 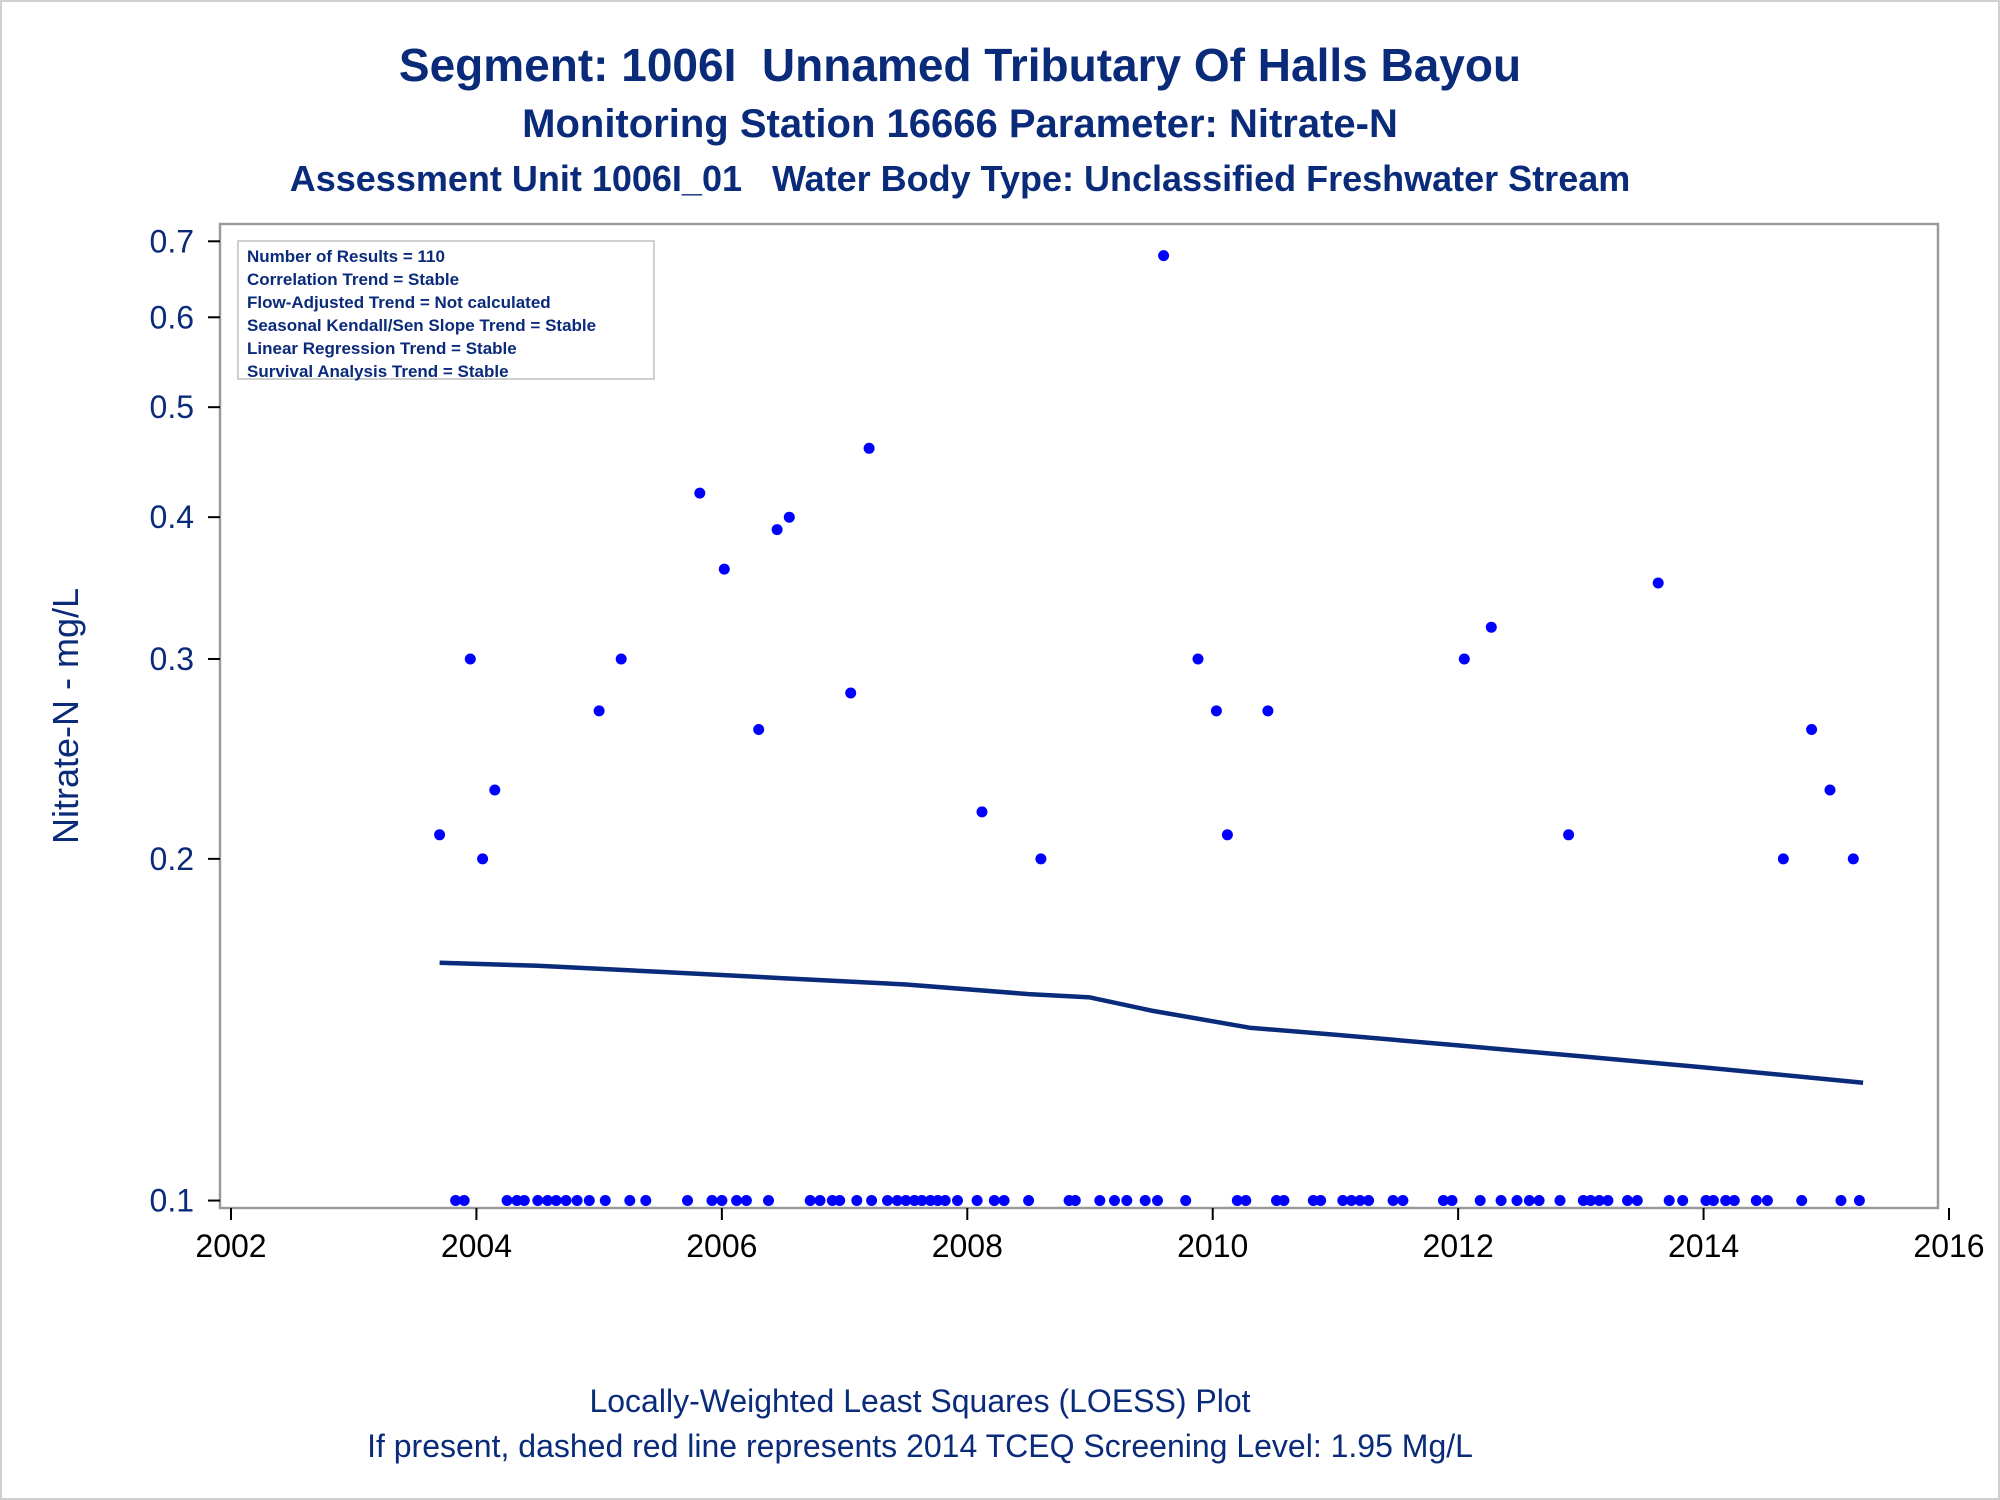 What do you see at coordinates (172, 317) in the screenshot?
I see `y-tick-label: 0.6` at bounding box center [172, 317].